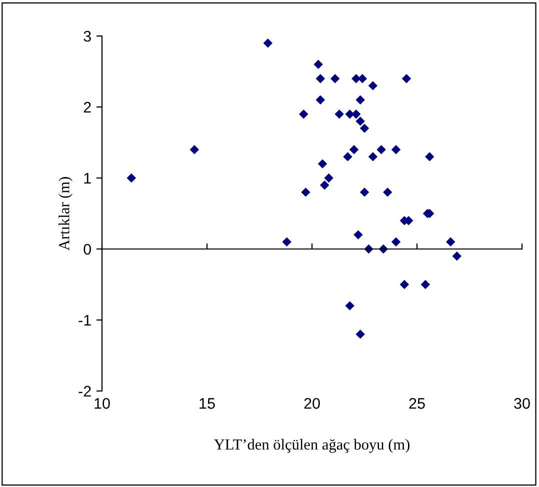 The height and width of the screenshot is (487, 539). What do you see at coordinates (87, 107) in the screenshot?
I see `y-tick-label: 2` at bounding box center [87, 107].